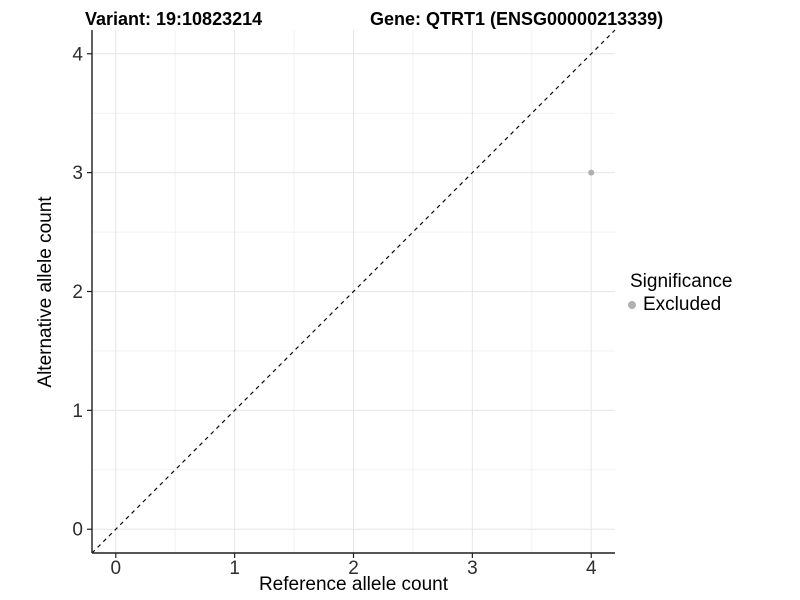 The image size is (800, 600). What do you see at coordinates (77, 54) in the screenshot?
I see `y-tick-label: 4` at bounding box center [77, 54].